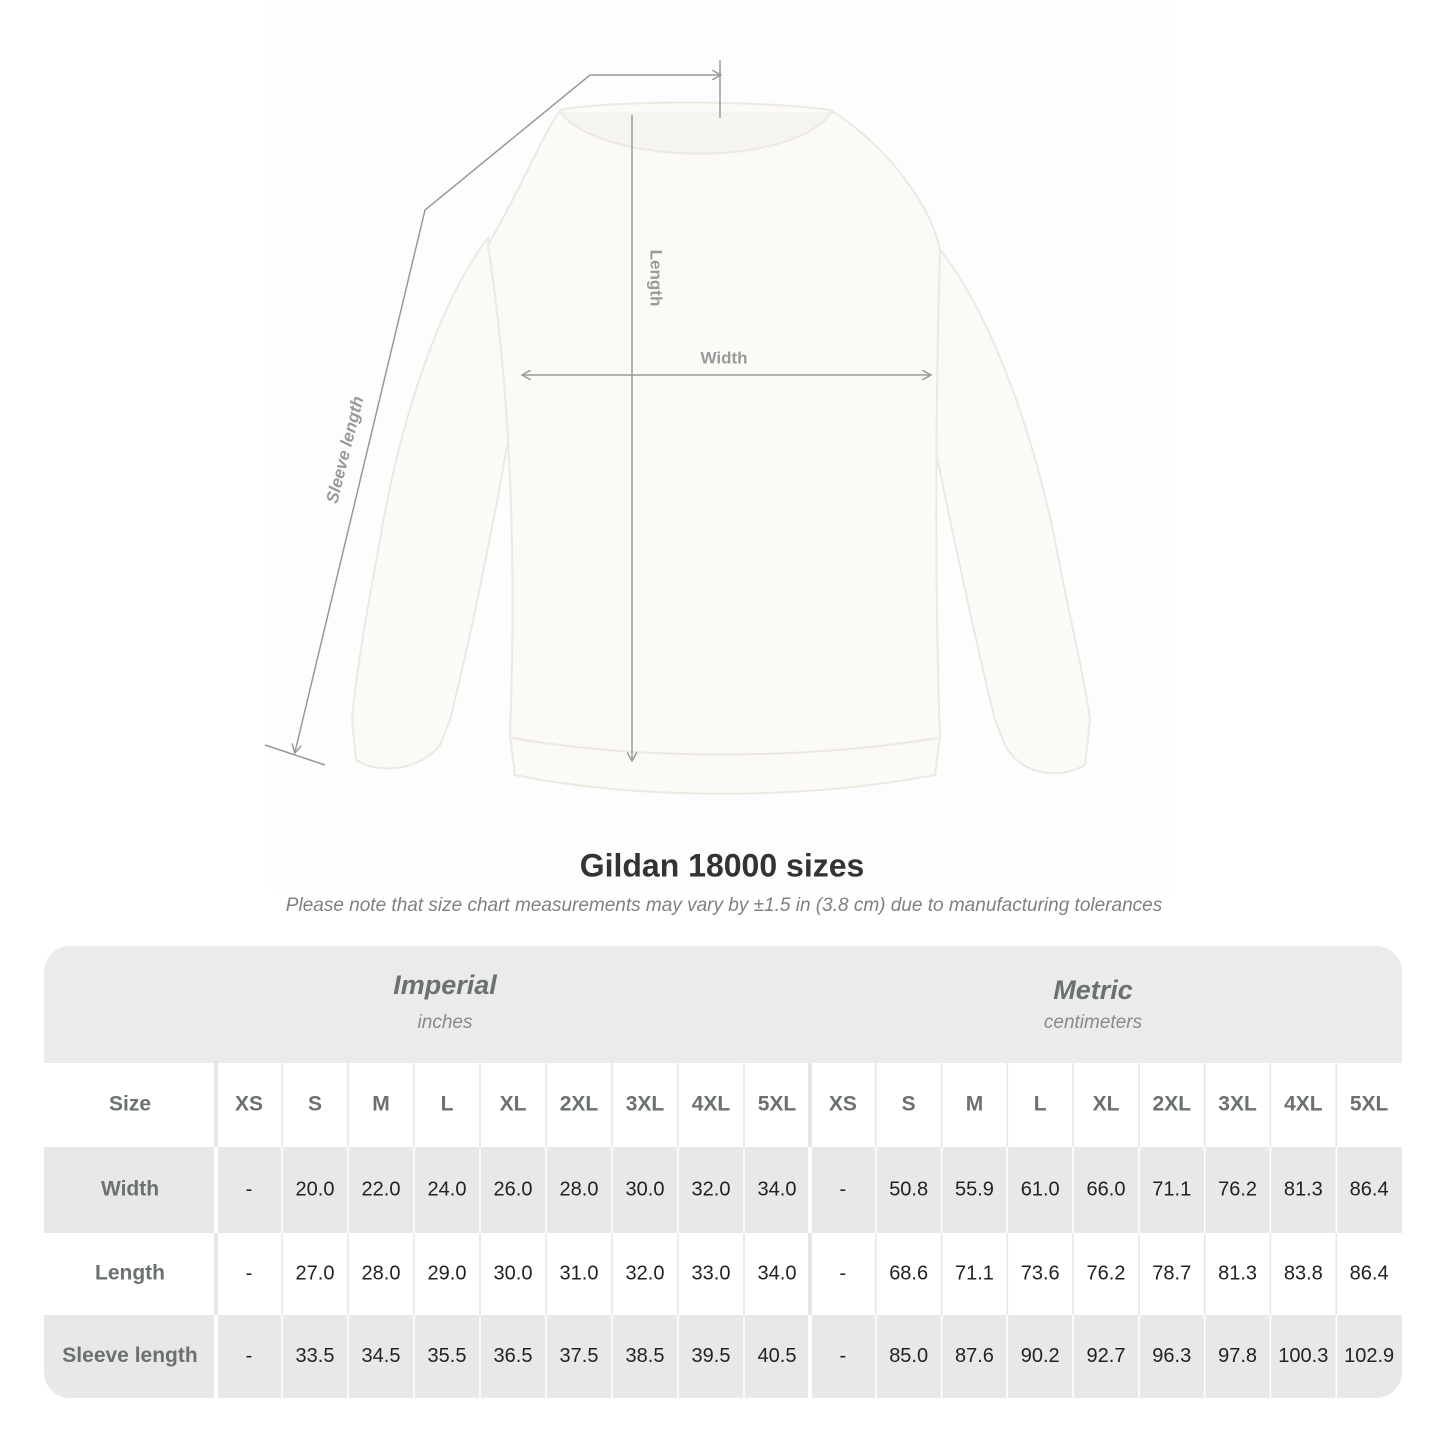 This screenshot has width=1445, height=1445. I want to click on cell: 29.0, so click(447, 1273).